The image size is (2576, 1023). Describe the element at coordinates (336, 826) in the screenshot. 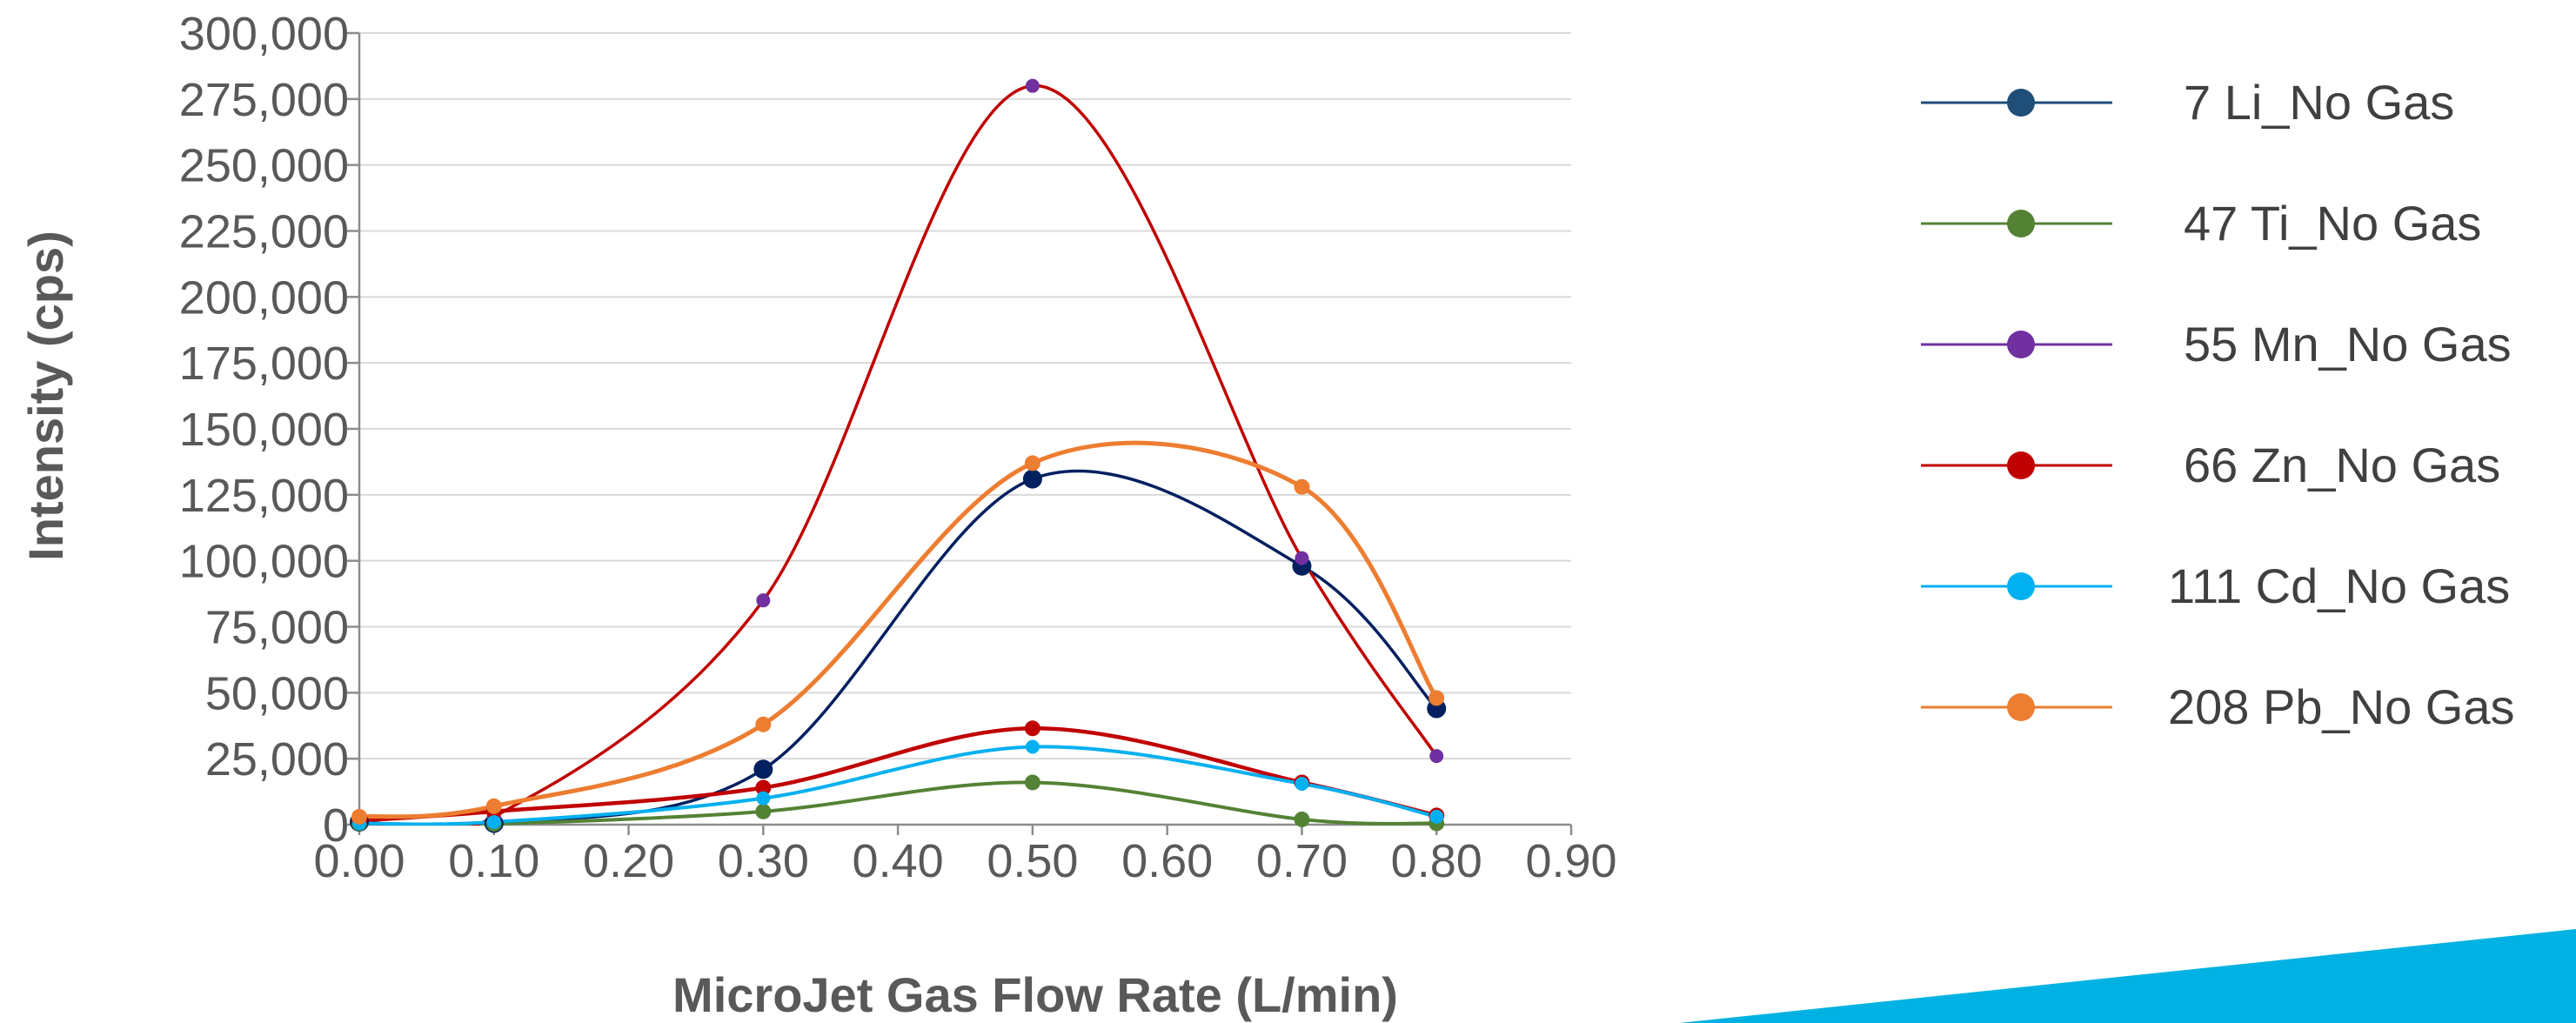

I see `y-tick-label: 0` at that location.